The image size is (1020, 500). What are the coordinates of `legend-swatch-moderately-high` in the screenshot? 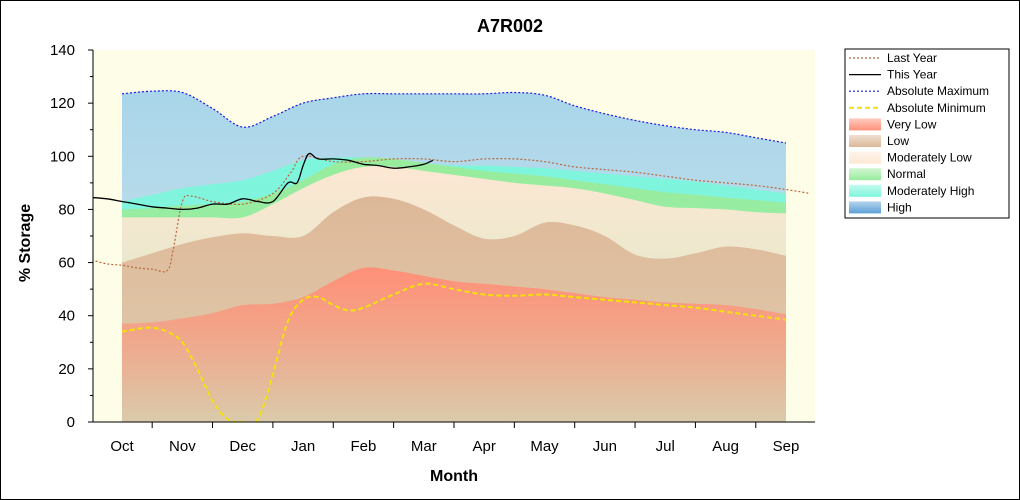 It's located at (865, 190).